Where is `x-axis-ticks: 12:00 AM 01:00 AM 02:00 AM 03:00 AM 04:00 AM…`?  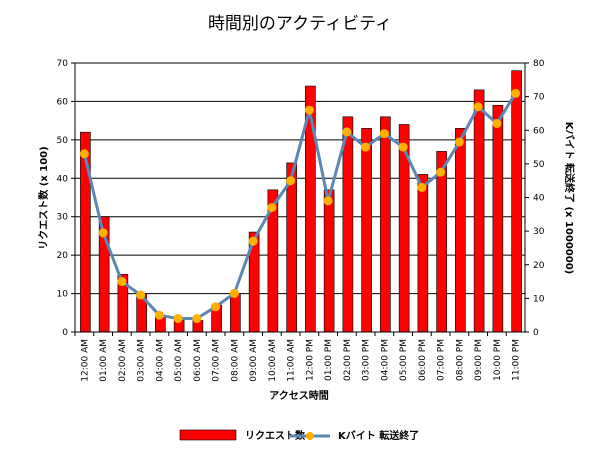 x-axis-ticks: 12:00 AM 01:00 AM 02:00 AM 03:00 AM 04:00 AM… is located at coordinates (298, 357).